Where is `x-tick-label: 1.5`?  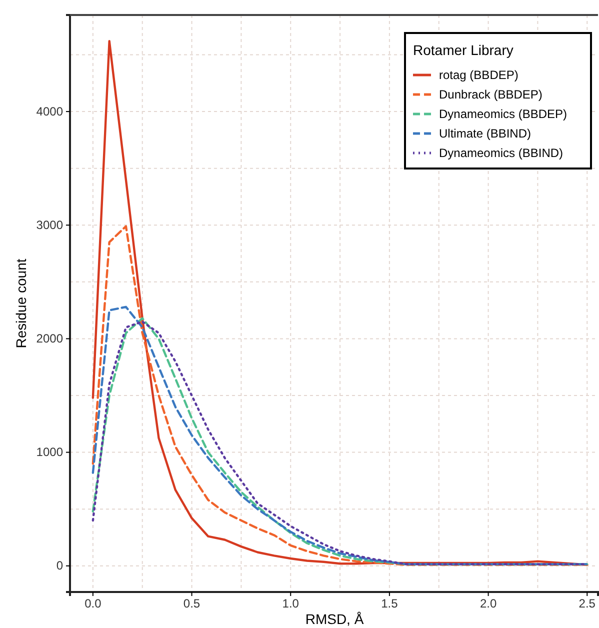
x-tick-label: 1.5 is located at coordinates (389, 603).